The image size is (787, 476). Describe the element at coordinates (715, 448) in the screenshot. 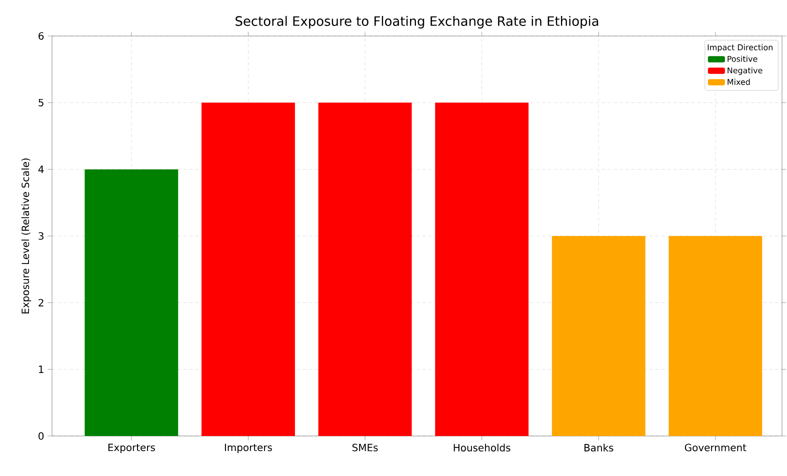

I see `x-tick-label: Government` at that location.